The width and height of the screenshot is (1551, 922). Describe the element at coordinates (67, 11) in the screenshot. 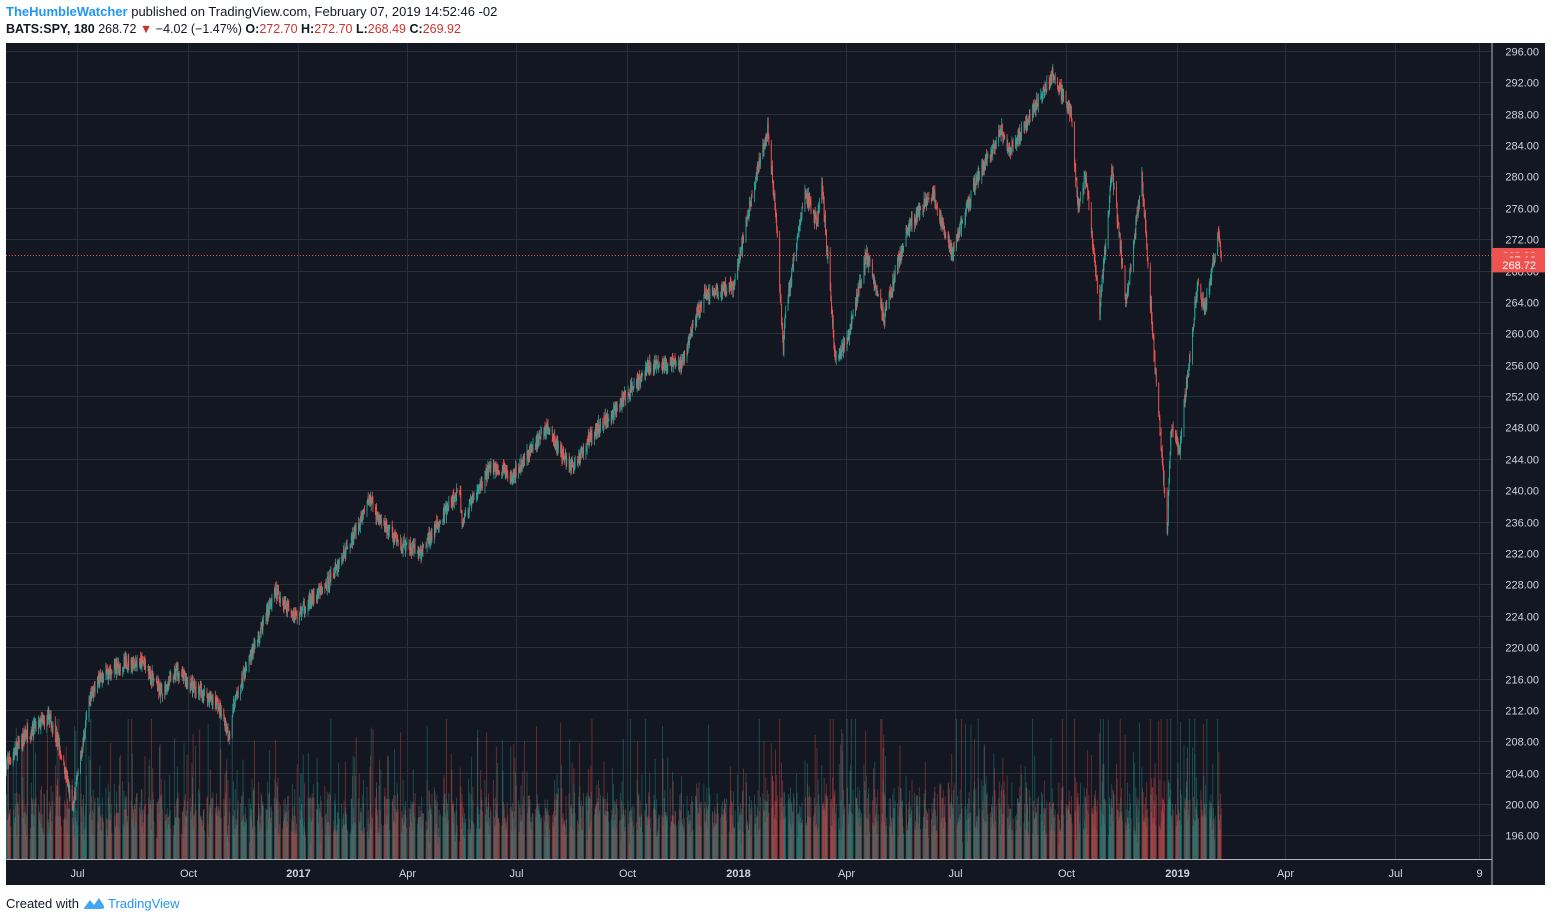

I see `author-link: TheHumbleWatcher` at that location.